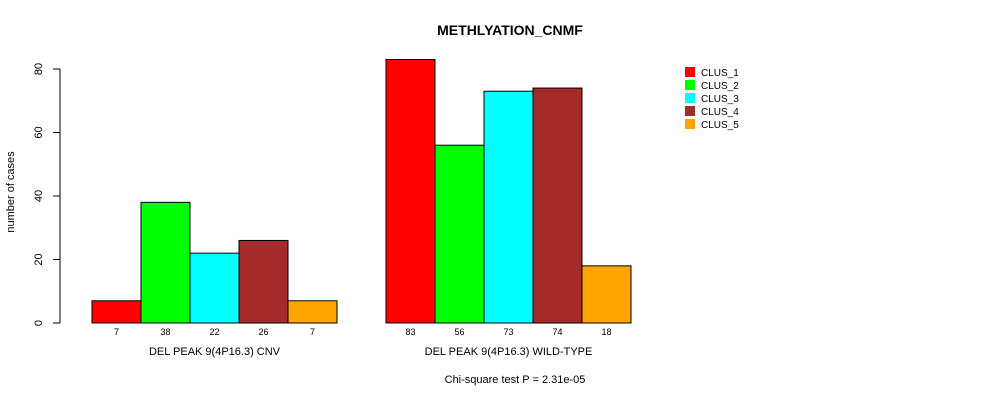 The width and height of the screenshot is (990, 400). What do you see at coordinates (459, 332) in the screenshot?
I see `bar-value-label: 56` at bounding box center [459, 332].